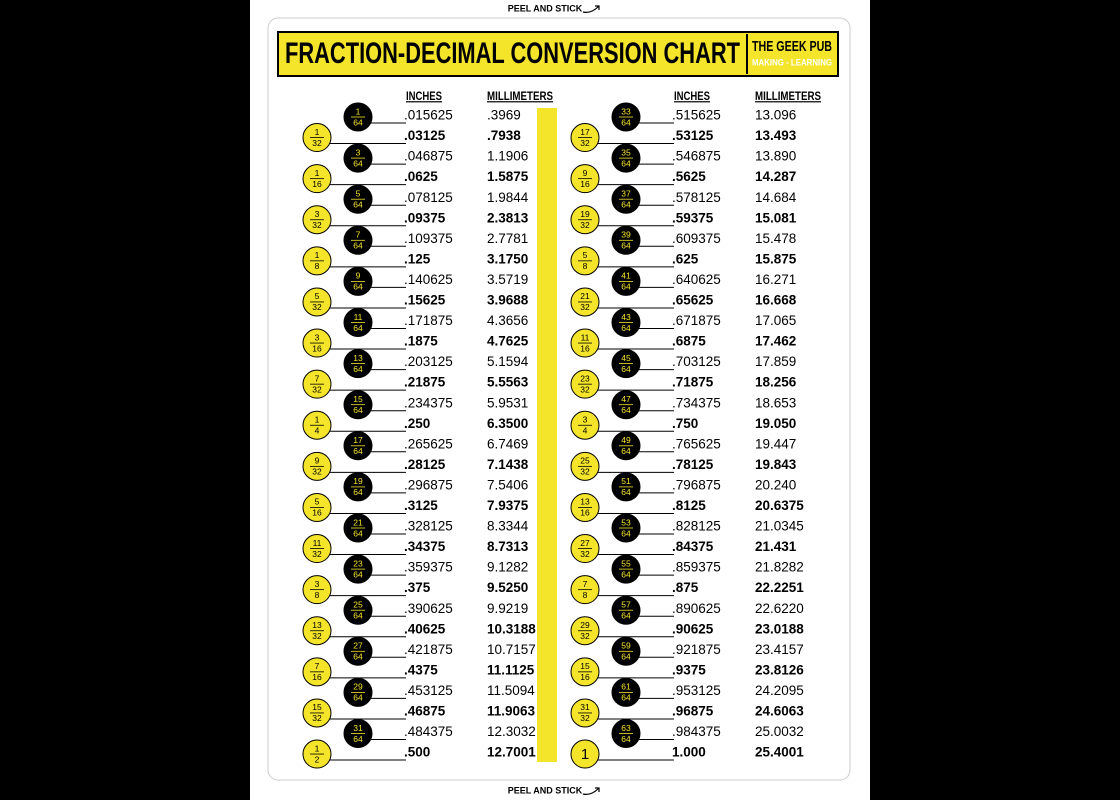 The height and width of the screenshot is (800, 1120). I want to click on inches-value: .453125, so click(428, 690).